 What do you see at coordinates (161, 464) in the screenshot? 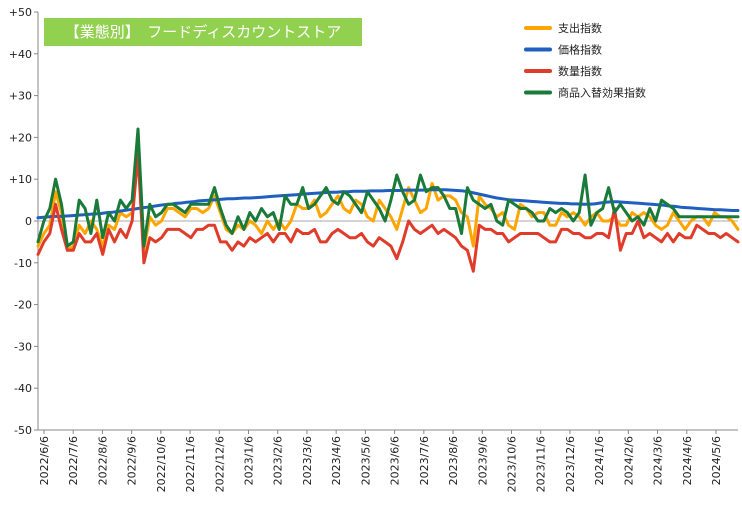
I see `x-tick-label: 2022/10/6` at bounding box center [161, 464].